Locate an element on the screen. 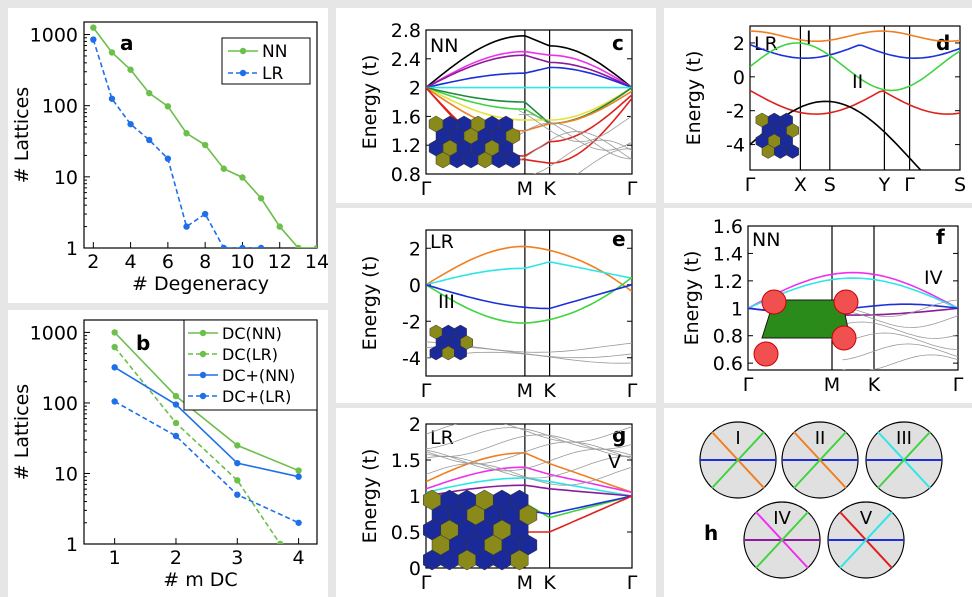  cone-diagram: I is located at coordinates (738, 460).